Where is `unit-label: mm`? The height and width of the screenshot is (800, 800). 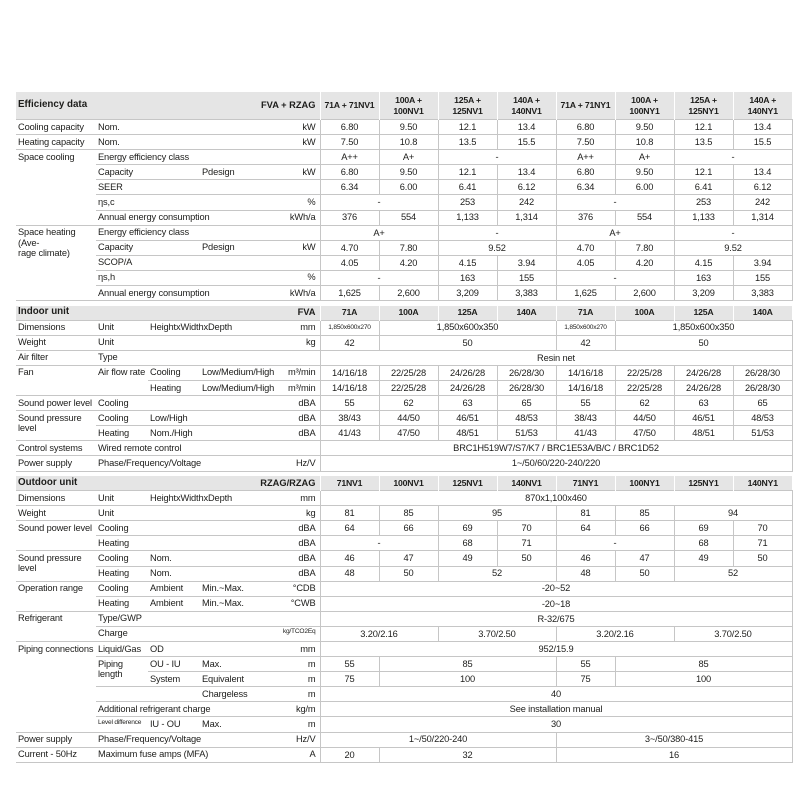
unit-label: mm is located at coordinates (298, 648).